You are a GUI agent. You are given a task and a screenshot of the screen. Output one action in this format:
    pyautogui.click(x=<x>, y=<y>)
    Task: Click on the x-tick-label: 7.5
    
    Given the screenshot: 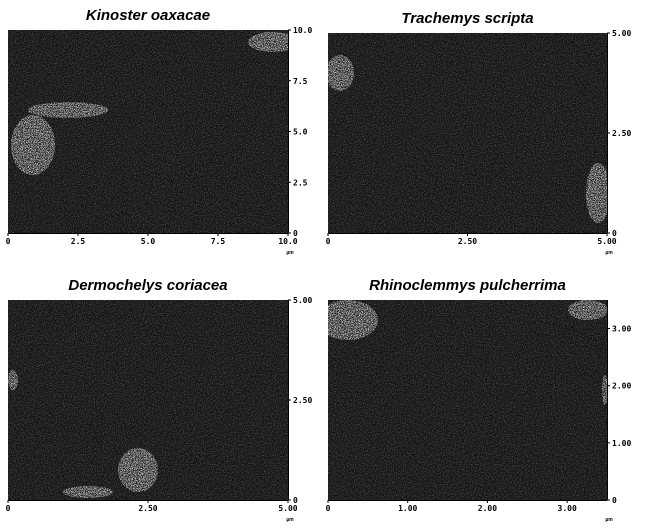 What is the action you would take?
    pyautogui.click(x=218, y=241)
    